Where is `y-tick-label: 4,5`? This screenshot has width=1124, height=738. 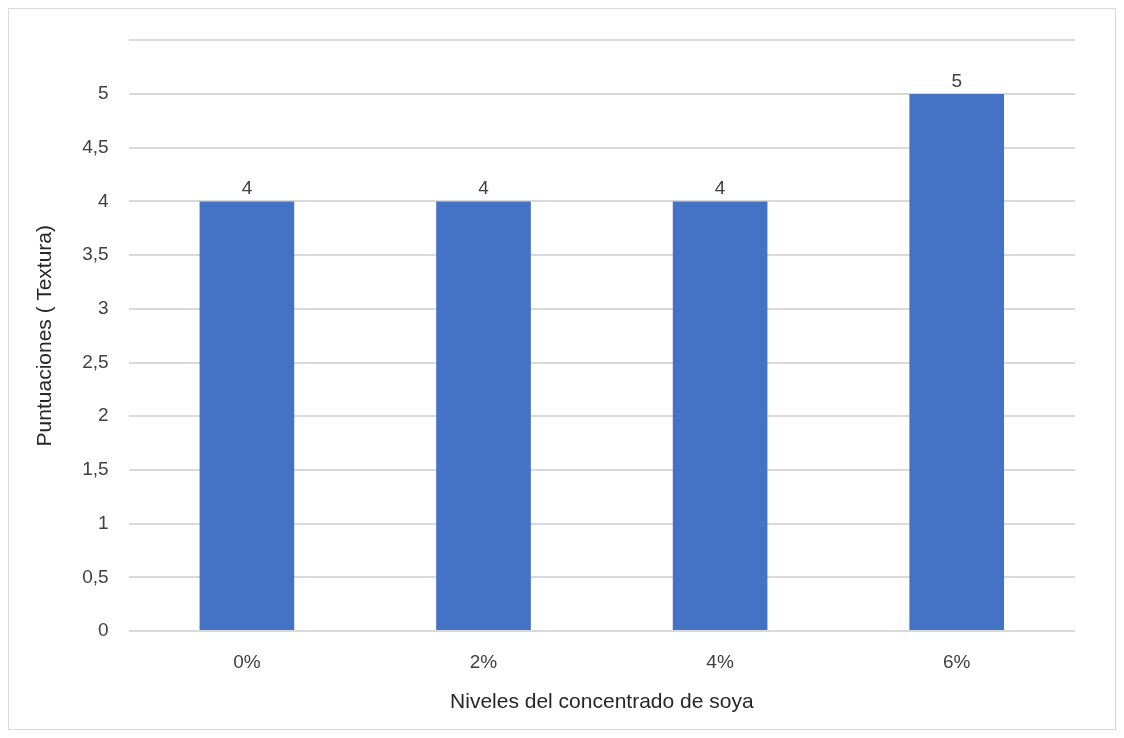 y-tick-label: 4,5 is located at coordinates (95, 147).